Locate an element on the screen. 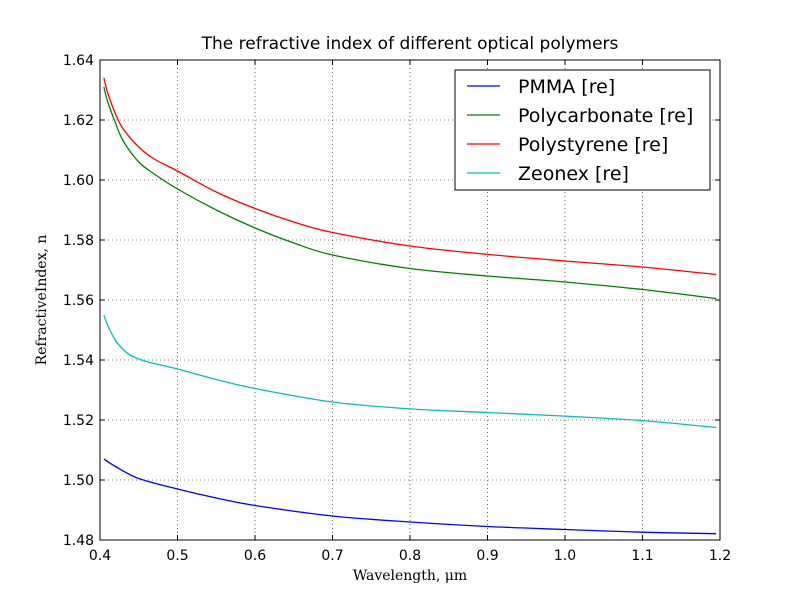 The image size is (800, 600). legend-box is located at coordinates (582, 130).